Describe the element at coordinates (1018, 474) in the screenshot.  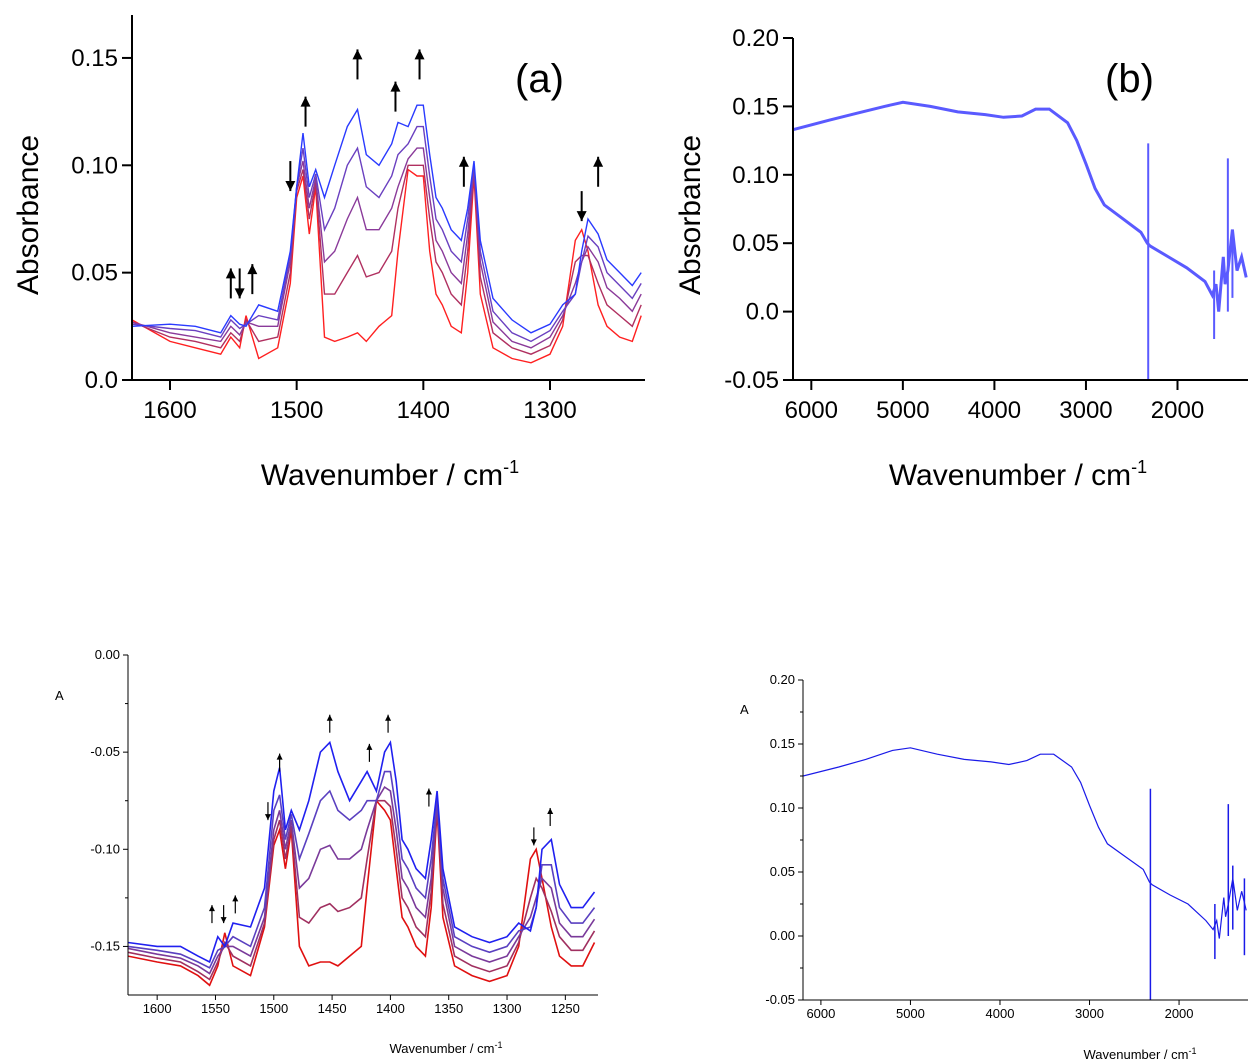
I see `x-axis-label-b: Wavenumber / cm-1` at that location.